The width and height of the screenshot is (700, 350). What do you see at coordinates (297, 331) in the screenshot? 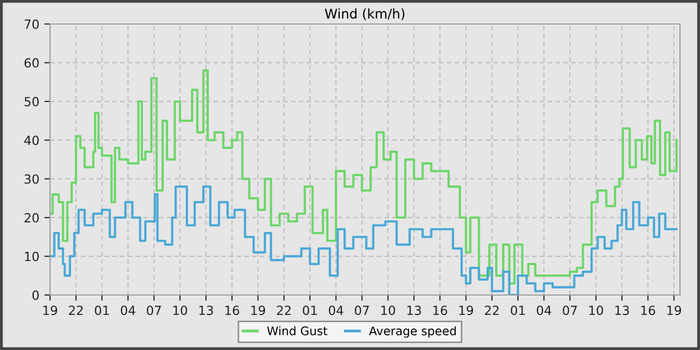
I see `legend-label: Wind Gust` at bounding box center [297, 331].